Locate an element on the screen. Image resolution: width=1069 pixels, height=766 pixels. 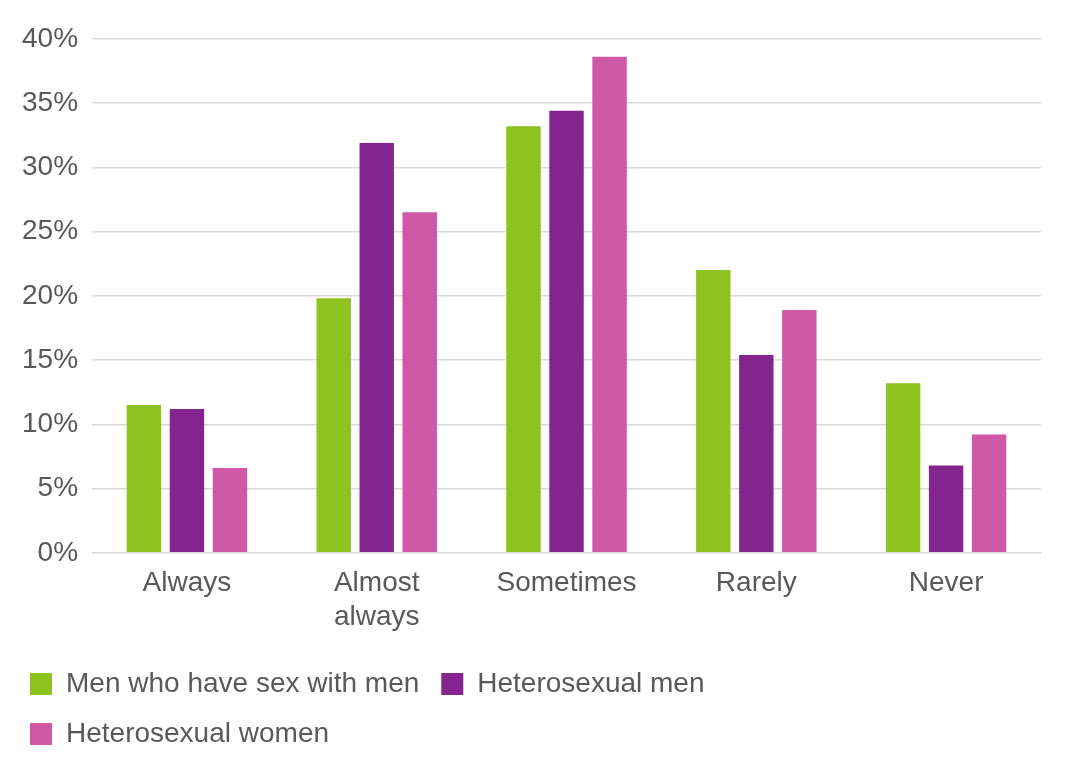
y-tick-label: 40% is located at coordinates (50, 37).